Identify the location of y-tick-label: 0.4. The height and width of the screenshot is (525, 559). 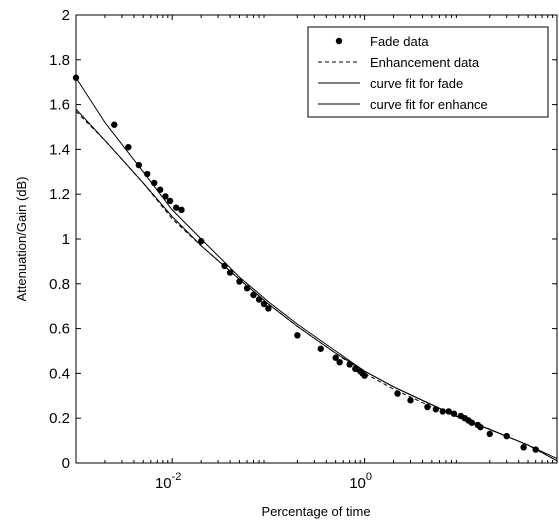
(59, 373).